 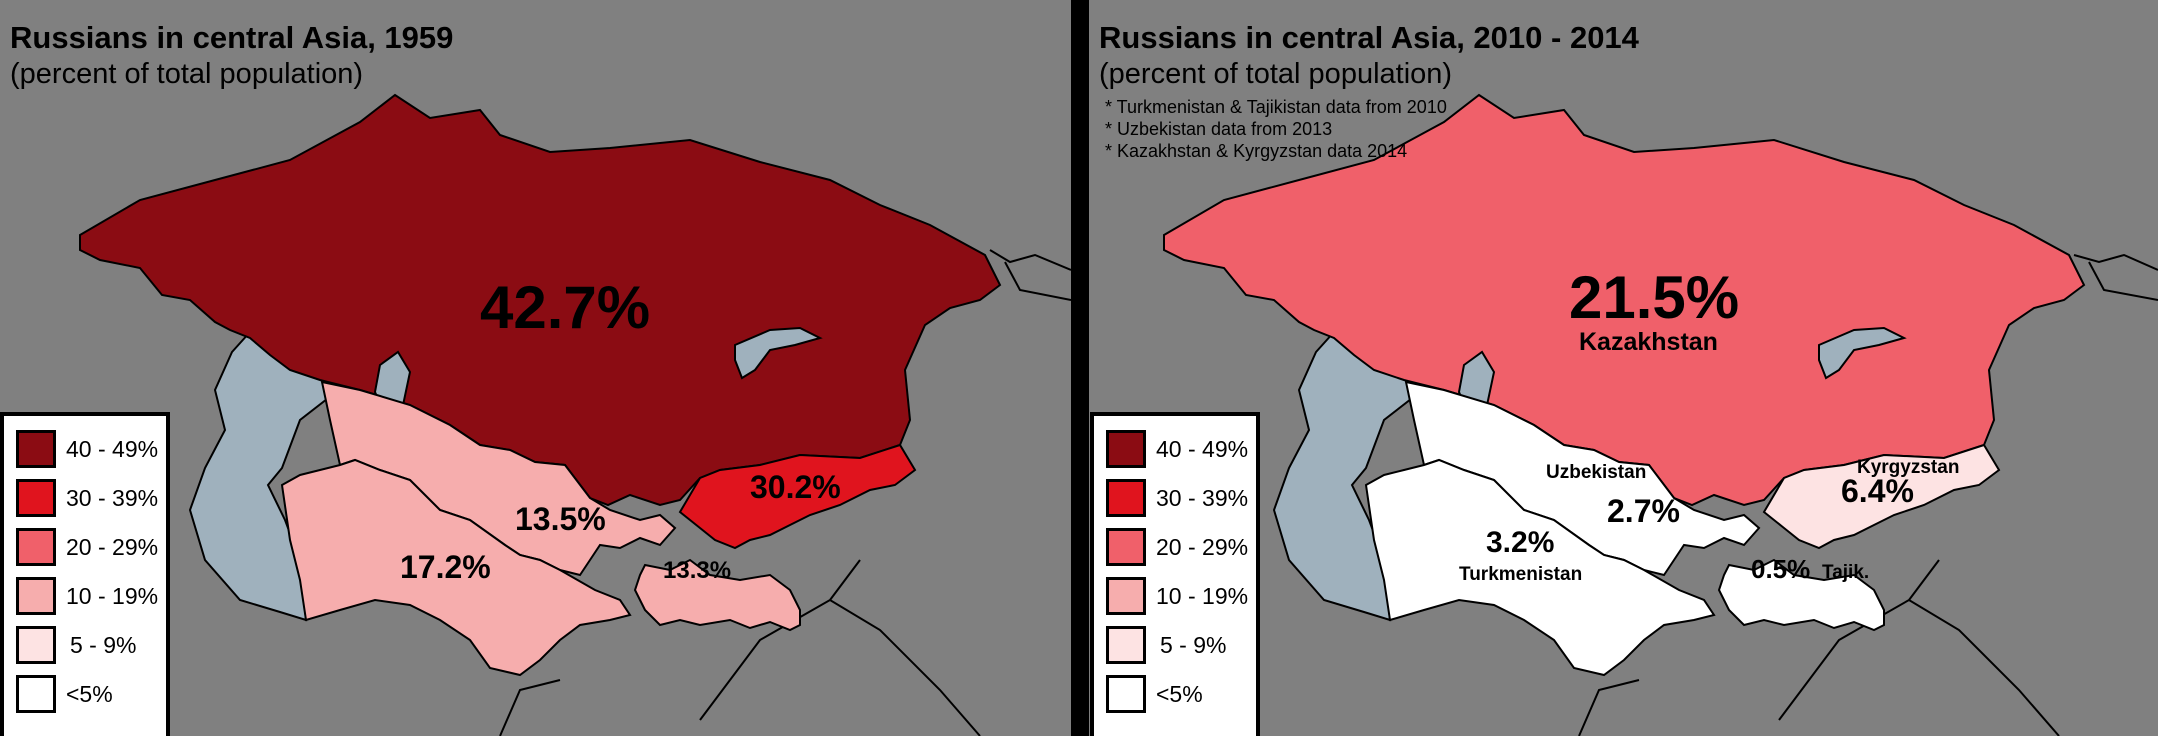 What do you see at coordinates (232, 37) in the screenshot?
I see `map-title: Russians in central Asia, 1959` at bounding box center [232, 37].